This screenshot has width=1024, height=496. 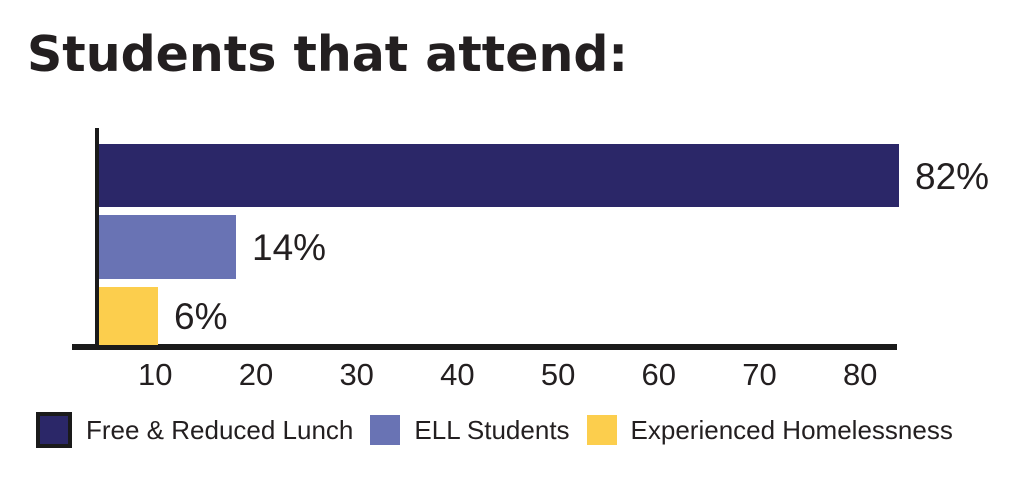 What do you see at coordinates (457, 374) in the screenshot?
I see `x-tick-label: 40` at bounding box center [457, 374].